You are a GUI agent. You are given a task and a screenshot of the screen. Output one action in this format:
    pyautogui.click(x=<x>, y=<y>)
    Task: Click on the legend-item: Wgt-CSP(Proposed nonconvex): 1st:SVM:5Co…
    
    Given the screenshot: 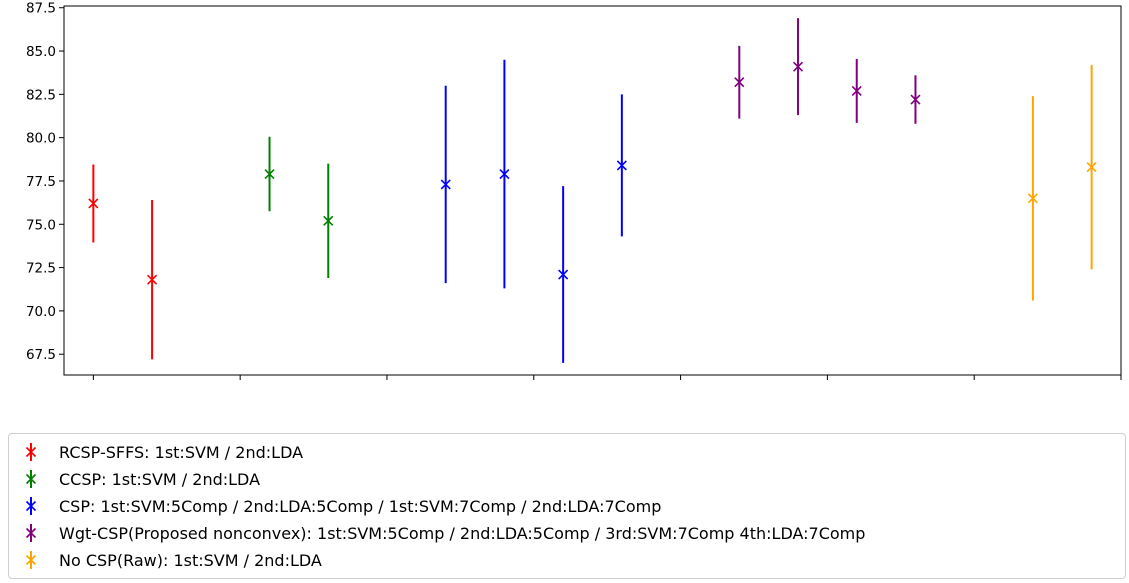 What is the action you would take?
    pyautogui.click(x=444, y=533)
    